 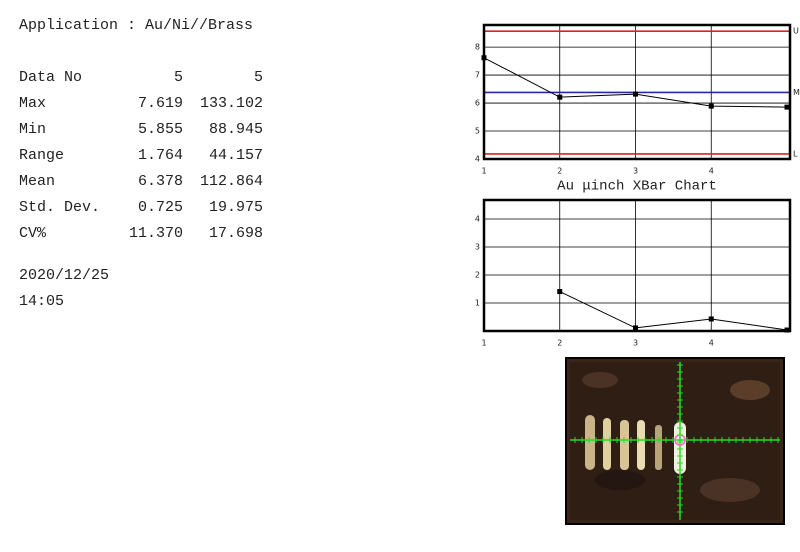 What do you see at coordinates (41, 155) in the screenshot?
I see `row-label: Range` at bounding box center [41, 155].